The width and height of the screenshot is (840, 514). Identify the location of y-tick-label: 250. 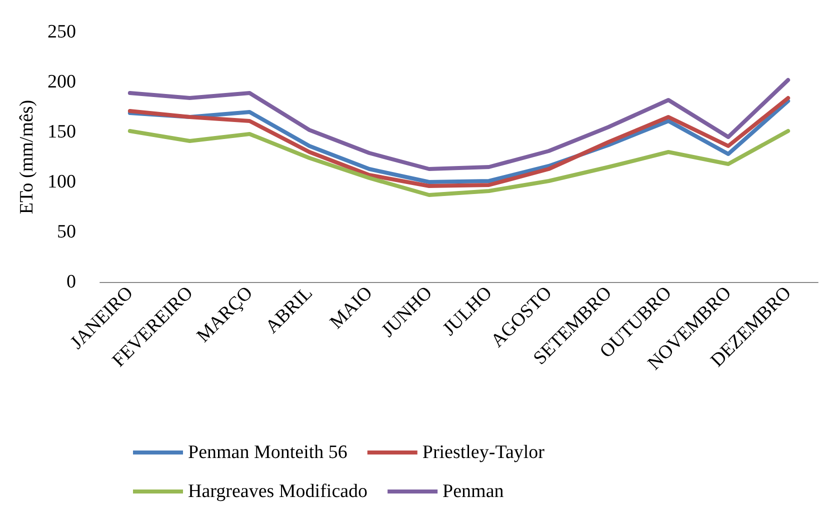
(62, 32).